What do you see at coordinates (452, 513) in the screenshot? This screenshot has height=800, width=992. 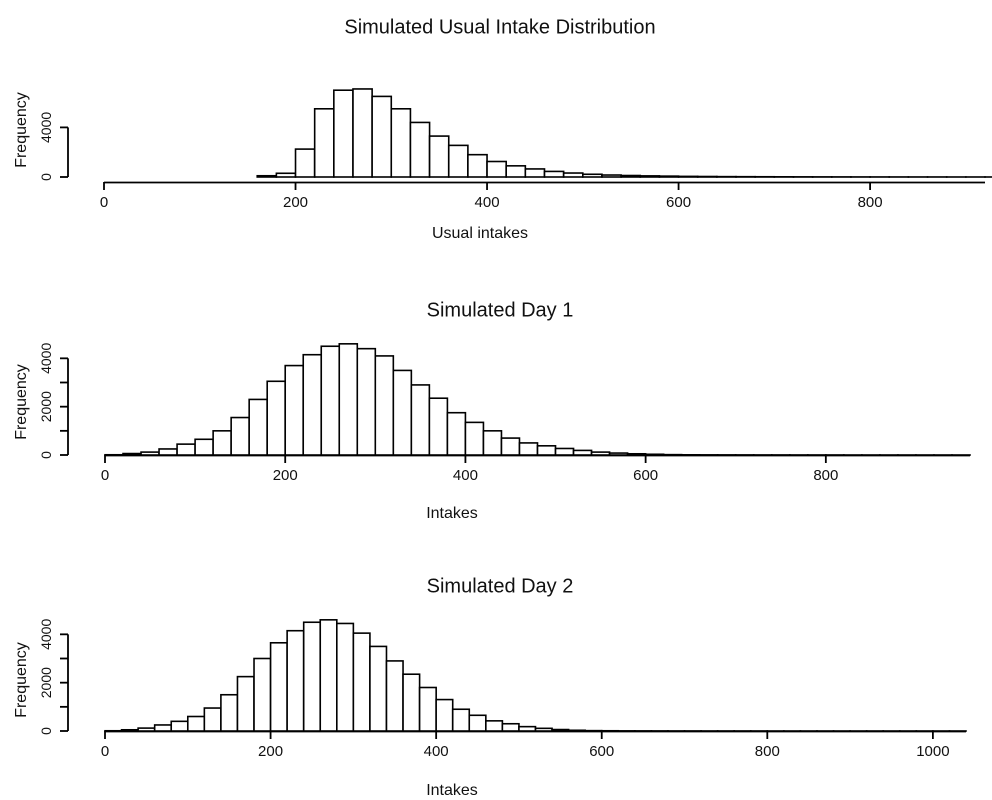 I see `x-axis-label: Intakes` at bounding box center [452, 513].